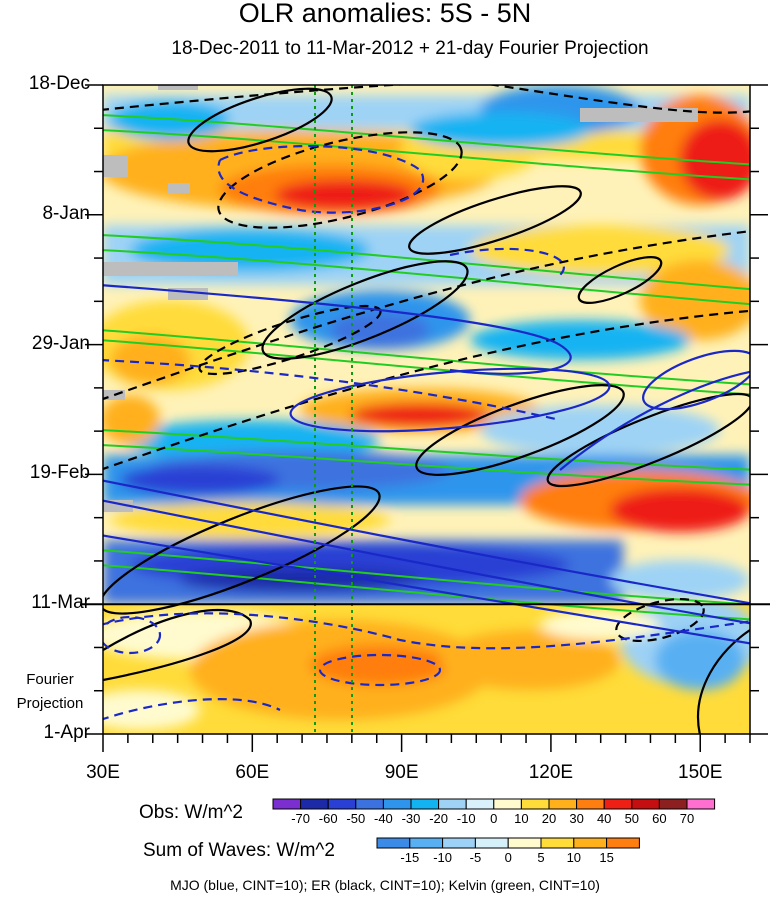 The width and height of the screenshot is (770, 899). I want to click on colorbar-label: 20, so click(549, 818).